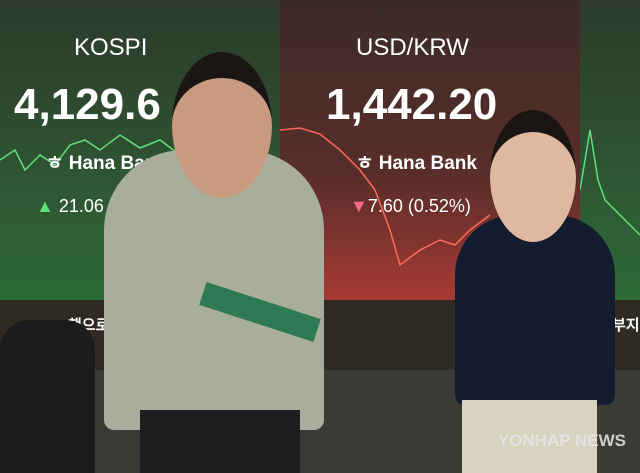 The image size is (640, 473). Describe the element at coordinates (610, 182) in the screenshot. I see `right-chart-line` at that location.